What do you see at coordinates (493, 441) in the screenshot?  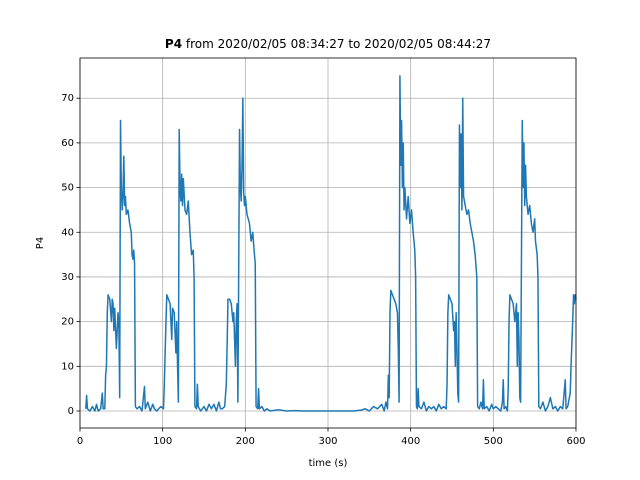 I see `x-tick-label: 500` at bounding box center [493, 441].